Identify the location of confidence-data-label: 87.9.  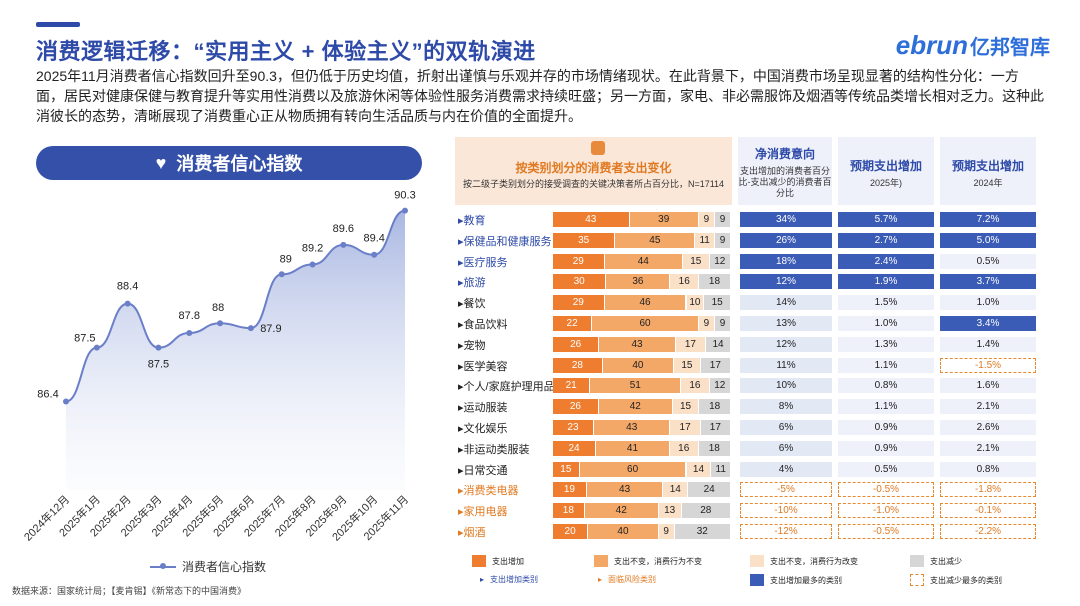
(270, 329).